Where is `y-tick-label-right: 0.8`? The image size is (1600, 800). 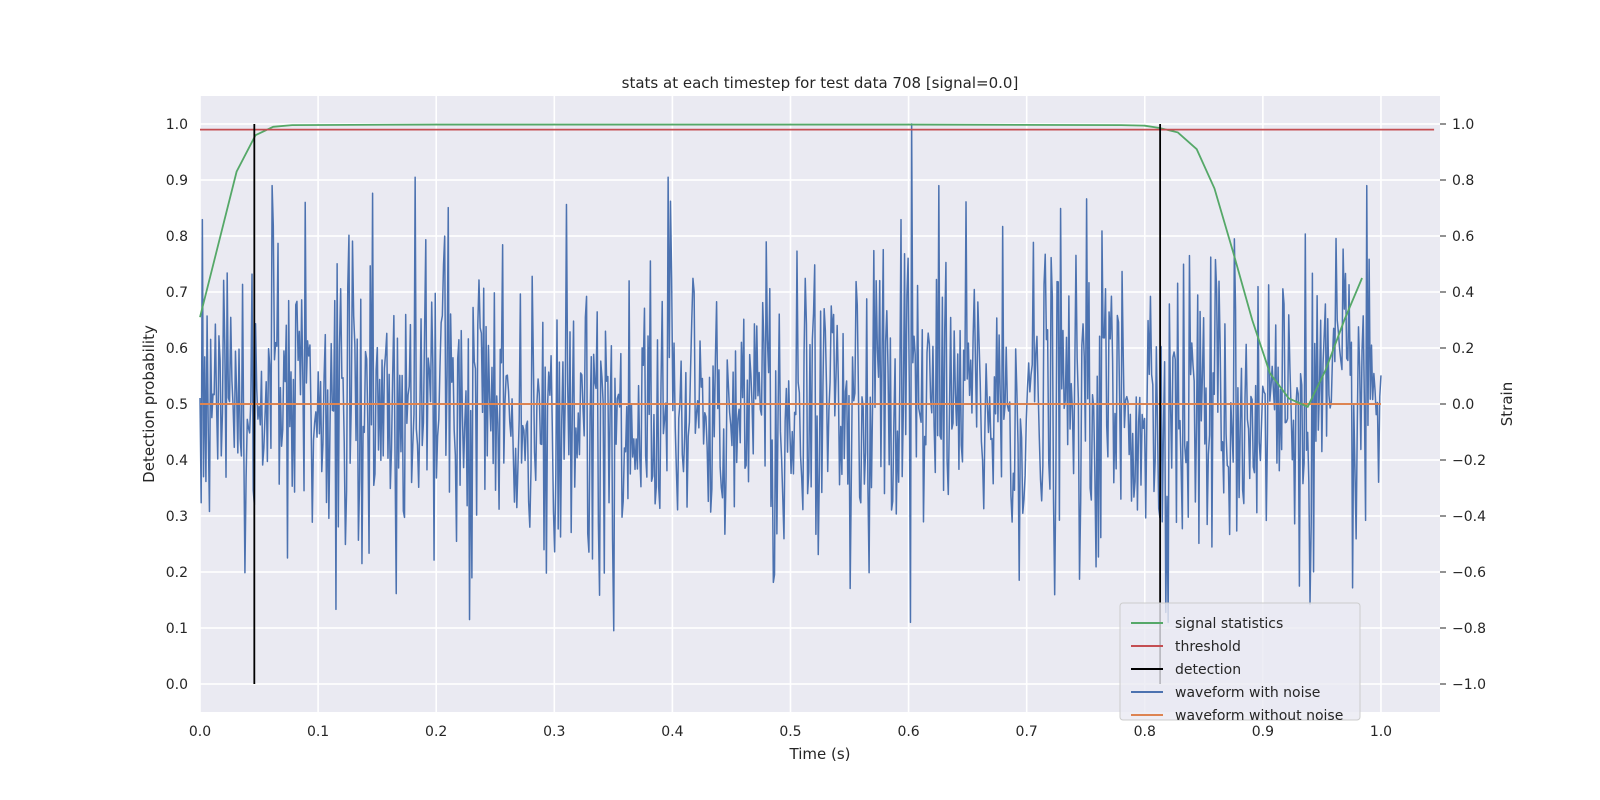
y-tick-label-right: 0.8 is located at coordinates (1463, 181).